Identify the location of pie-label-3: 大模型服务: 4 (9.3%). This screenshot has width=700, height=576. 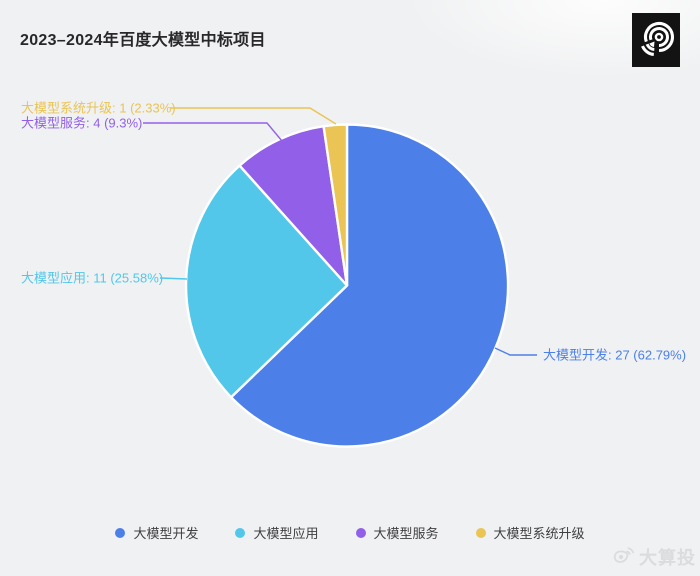
(81, 123).